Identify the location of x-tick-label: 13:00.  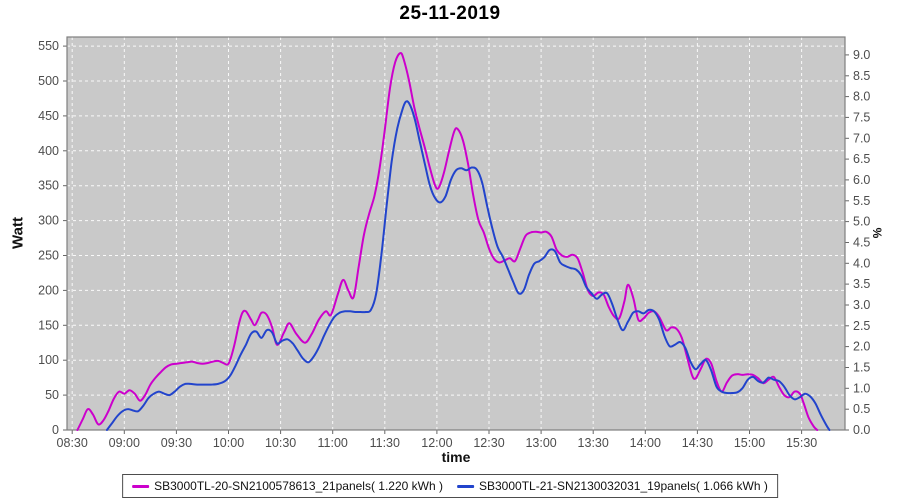
(540, 443).